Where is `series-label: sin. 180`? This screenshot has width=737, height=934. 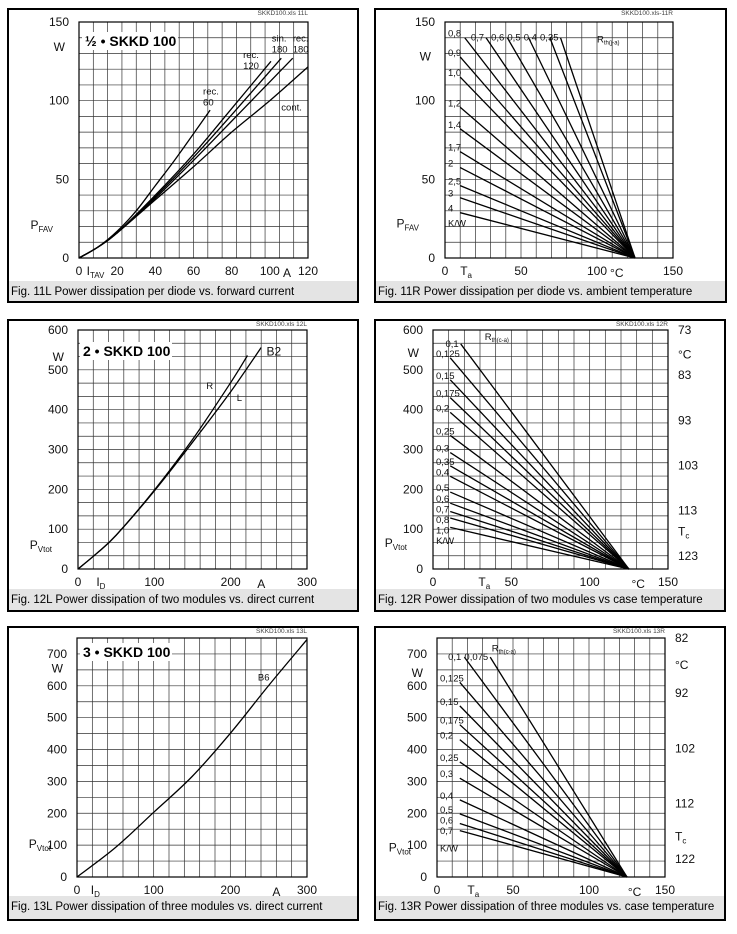 series-label: sin. 180 is located at coordinates (280, 45).